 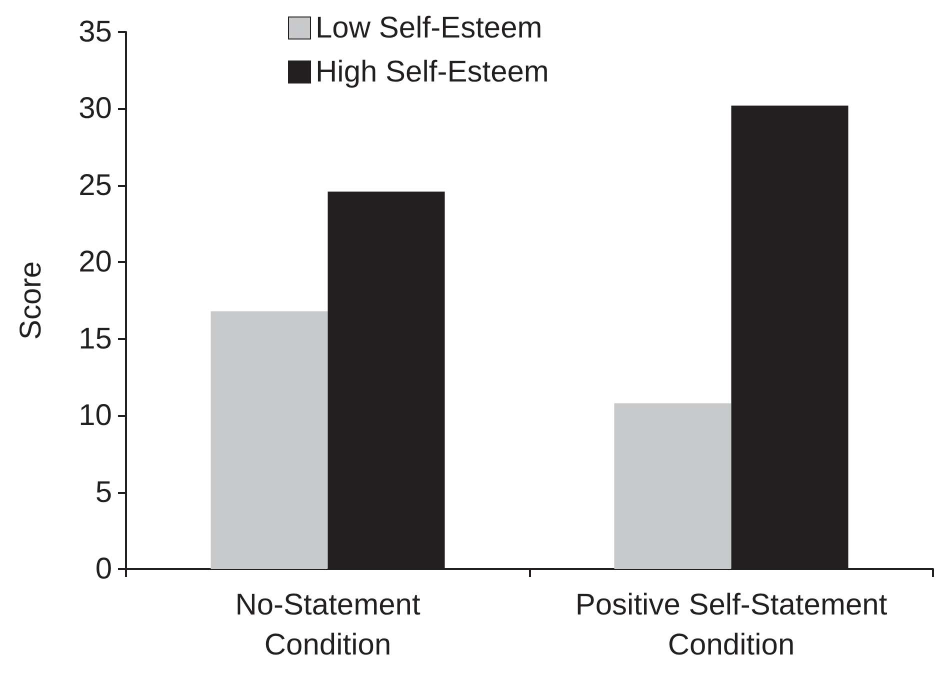 What do you see at coordinates (95, 415) in the screenshot?
I see `y-tick-label: 10` at bounding box center [95, 415].